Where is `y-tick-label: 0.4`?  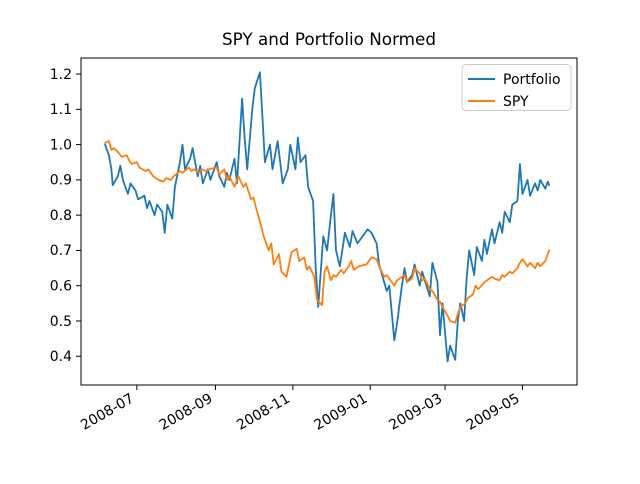 y-tick-label: 0.4 is located at coordinates (61, 357).